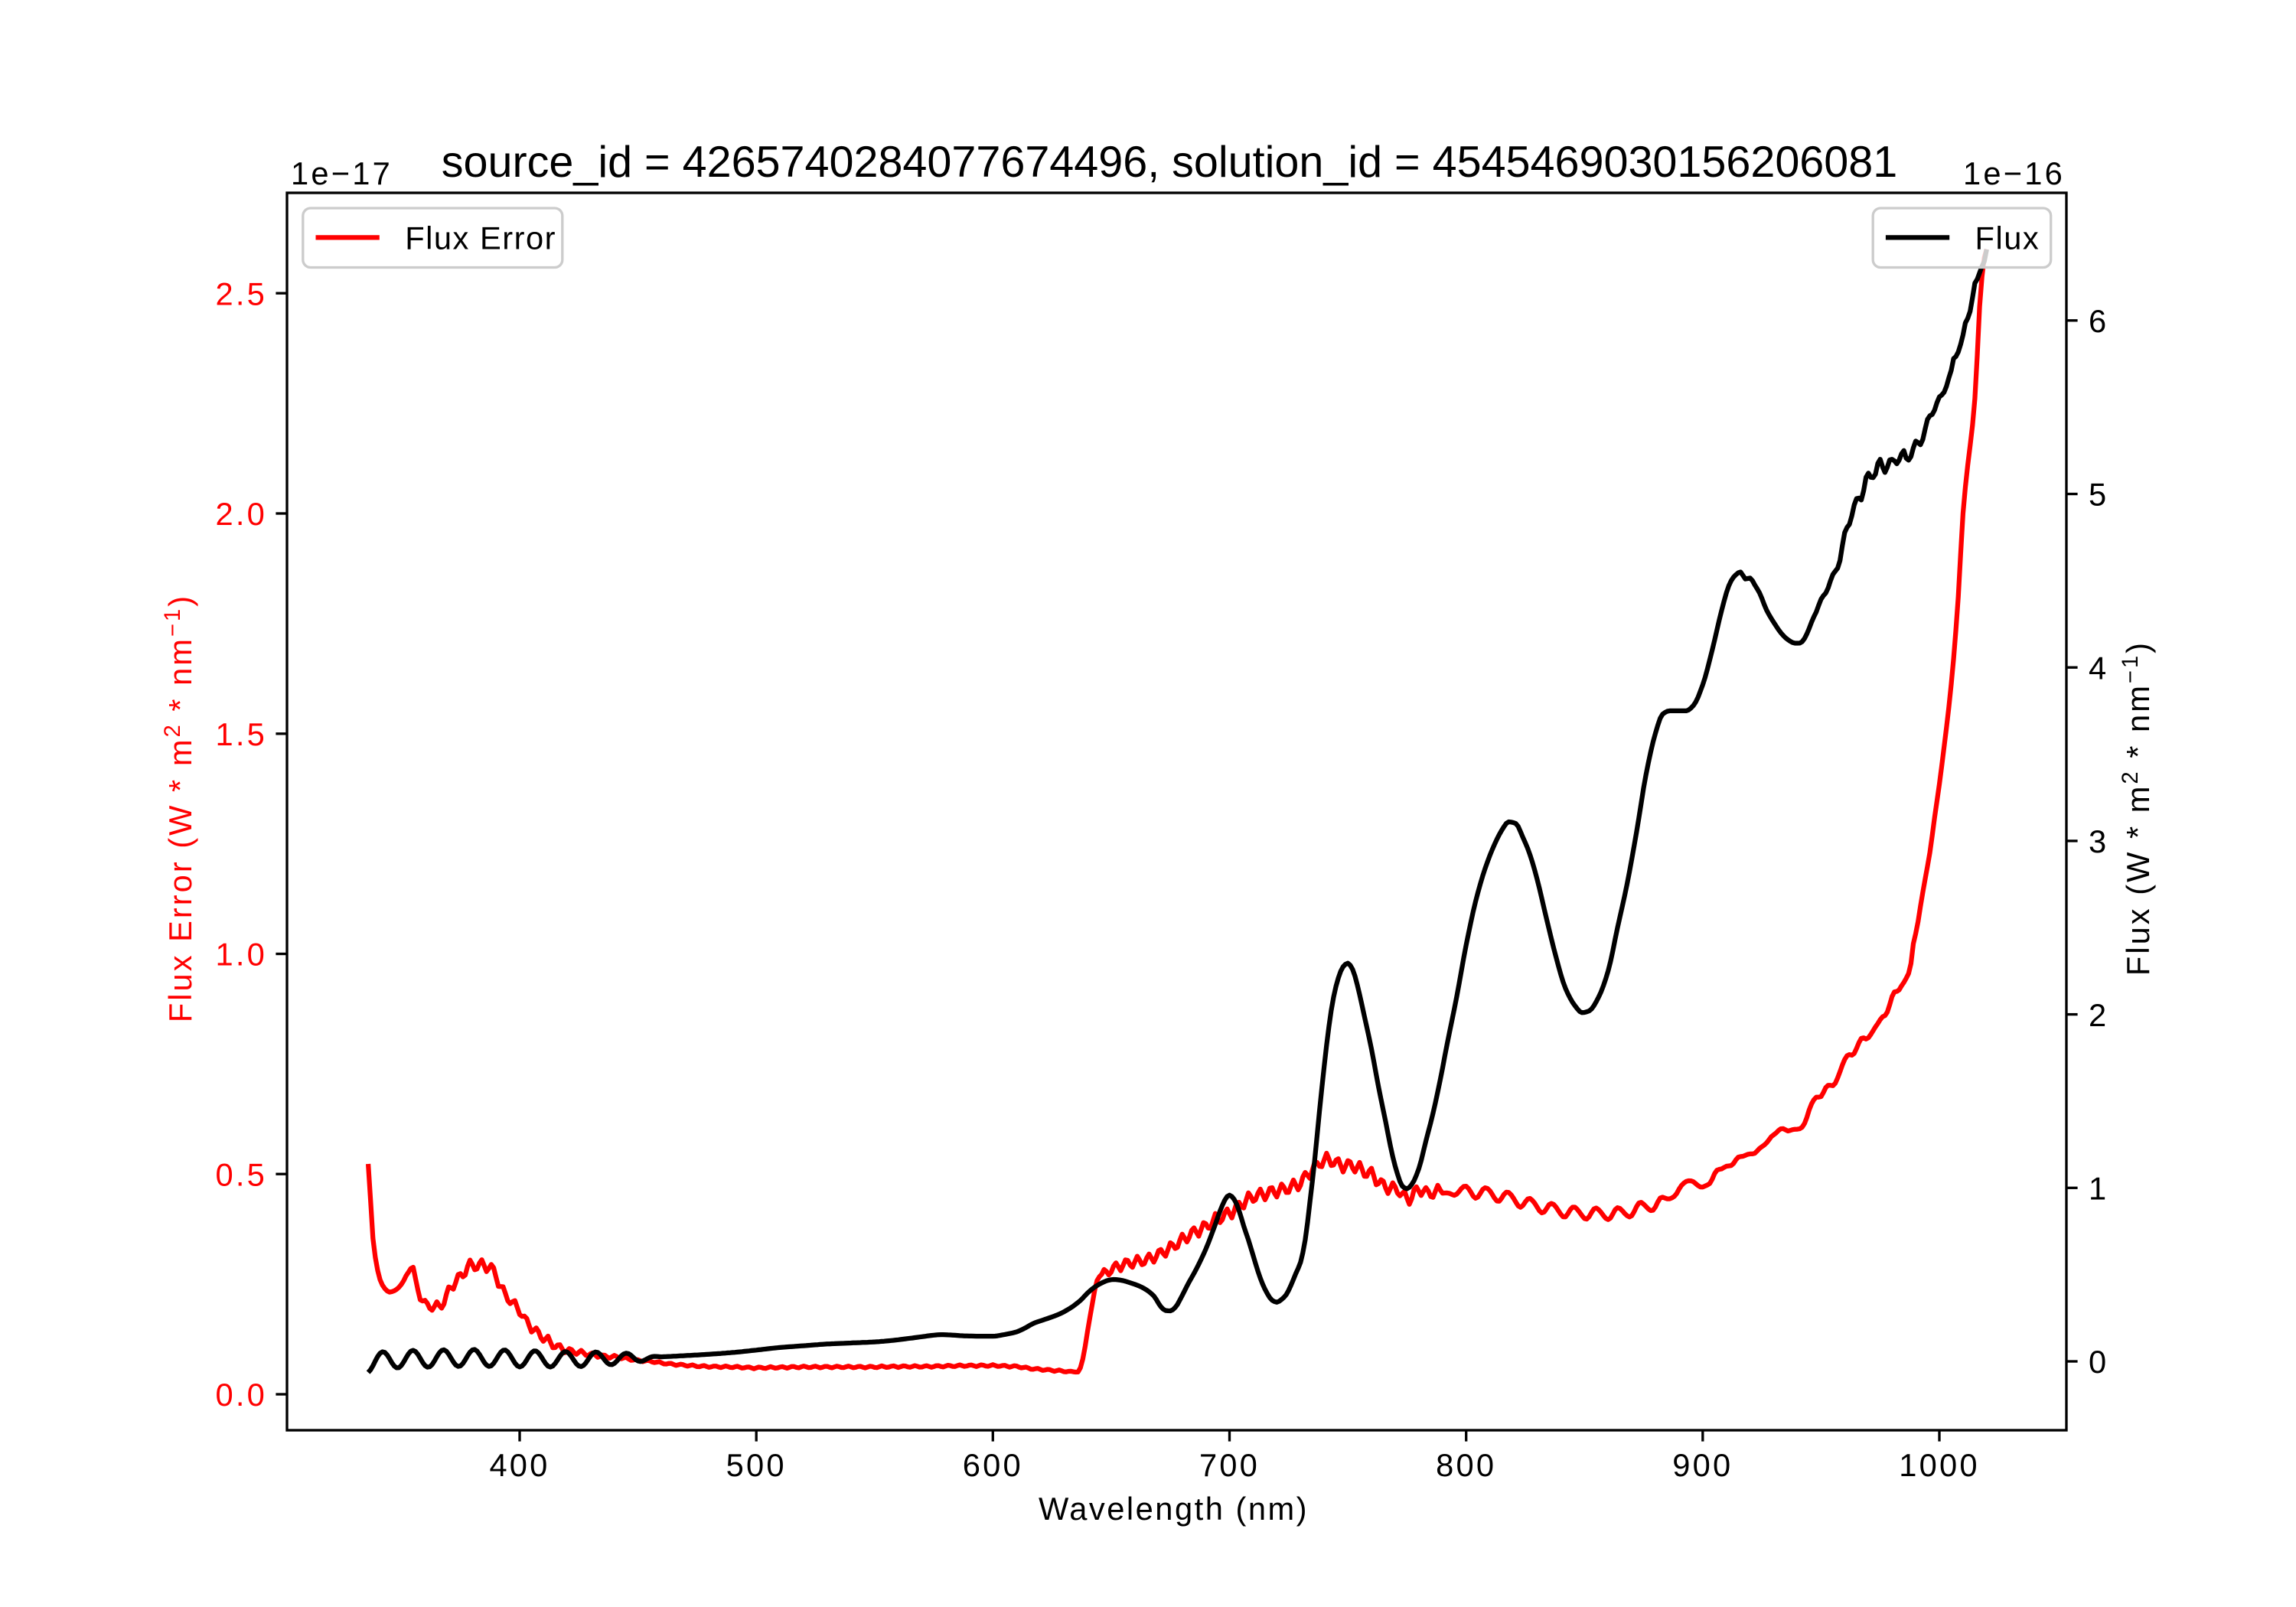 This screenshot has width=2296, height=1607. What do you see at coordinates (241, 1395) in the screenshot?
I see `svg-text: 0.0` at bounding box center [241, 1395].